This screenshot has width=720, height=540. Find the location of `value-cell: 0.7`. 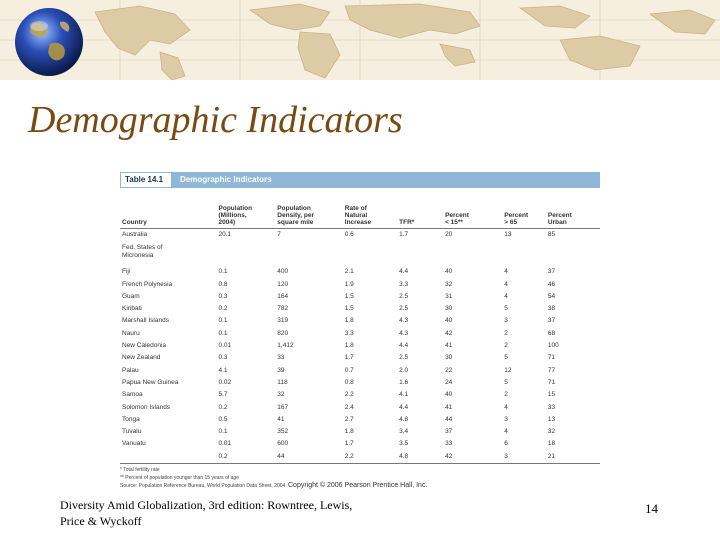

value-cell: 0.7 is located at coordinates (349, 370).